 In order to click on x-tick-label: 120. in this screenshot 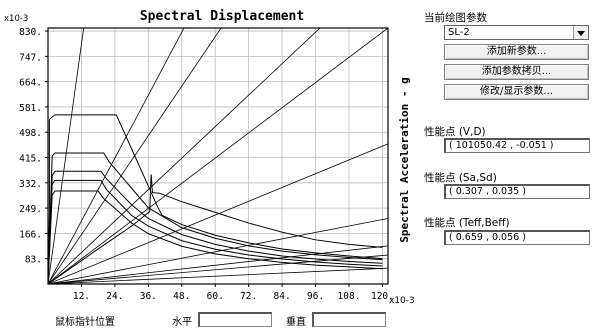, I will do `click(382, 296)`.